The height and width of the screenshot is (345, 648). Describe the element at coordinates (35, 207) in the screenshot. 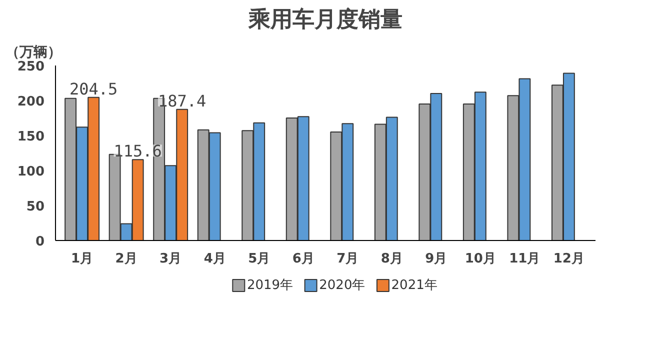

I see `y-tick-label: 50` at that location.